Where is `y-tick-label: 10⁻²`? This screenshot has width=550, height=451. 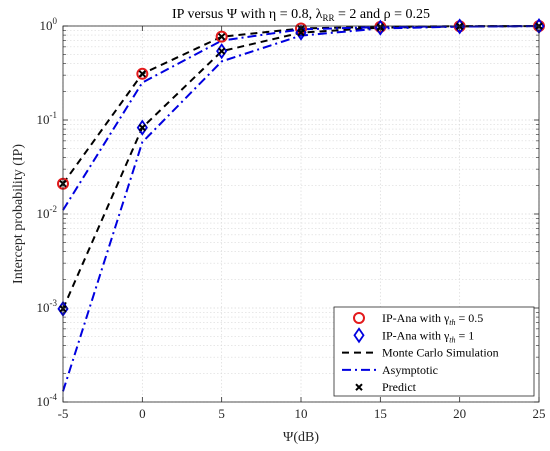 y-tick-label: 10⁻² is located at coordinates (47, 212).